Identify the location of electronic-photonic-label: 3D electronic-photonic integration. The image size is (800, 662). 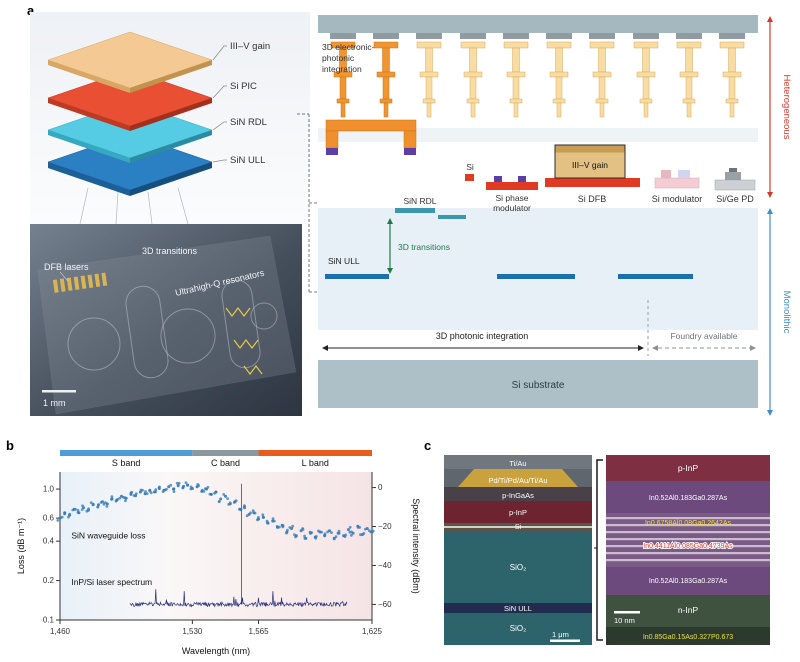
(348, 58).